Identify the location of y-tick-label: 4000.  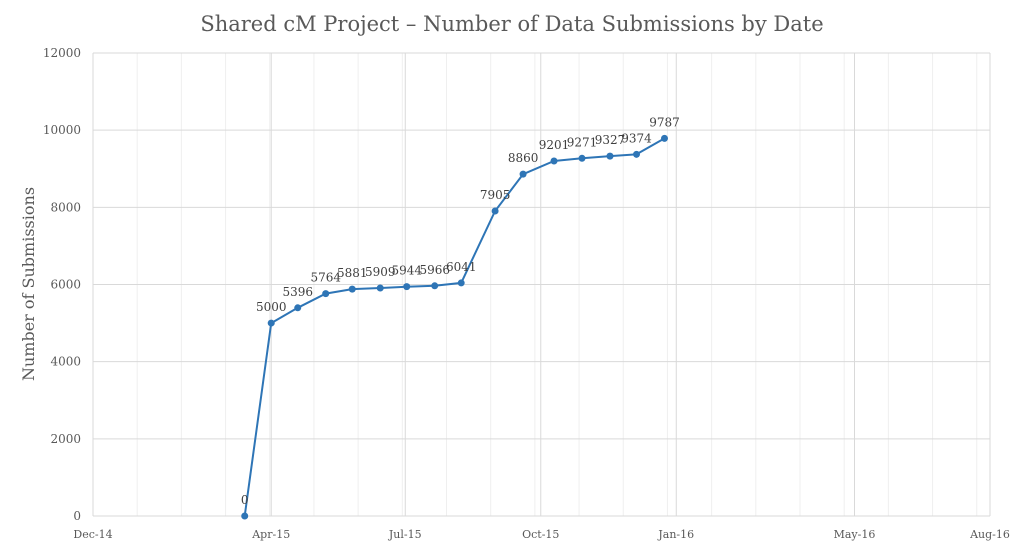
(65, 362).